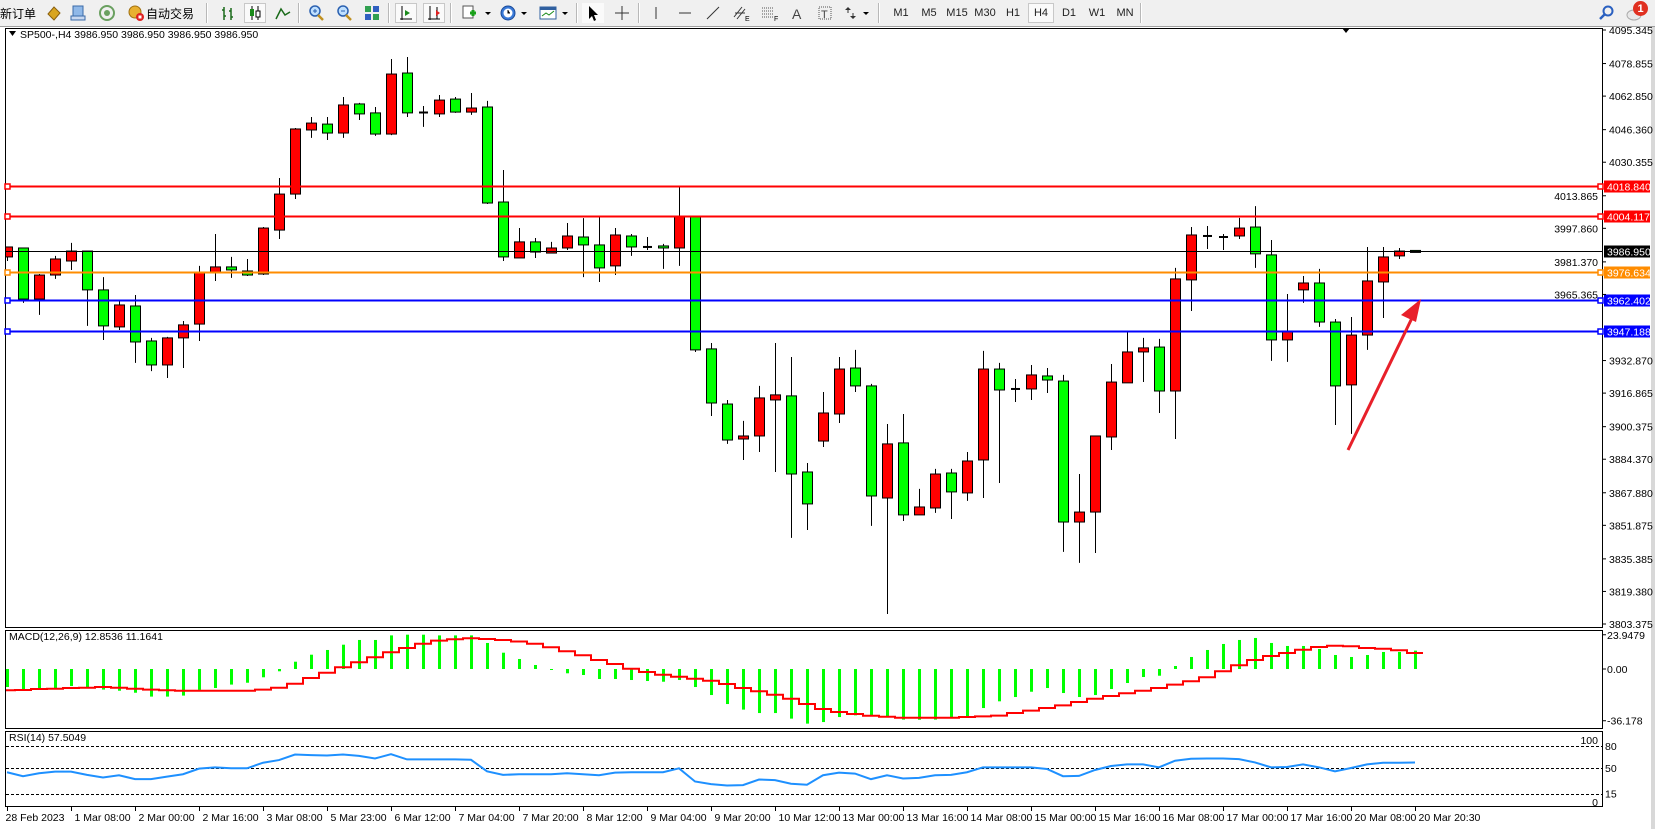 The height and width of the screenshot is (829, 1655). I want to click on chart-shift-marker, so click(1346, 30).